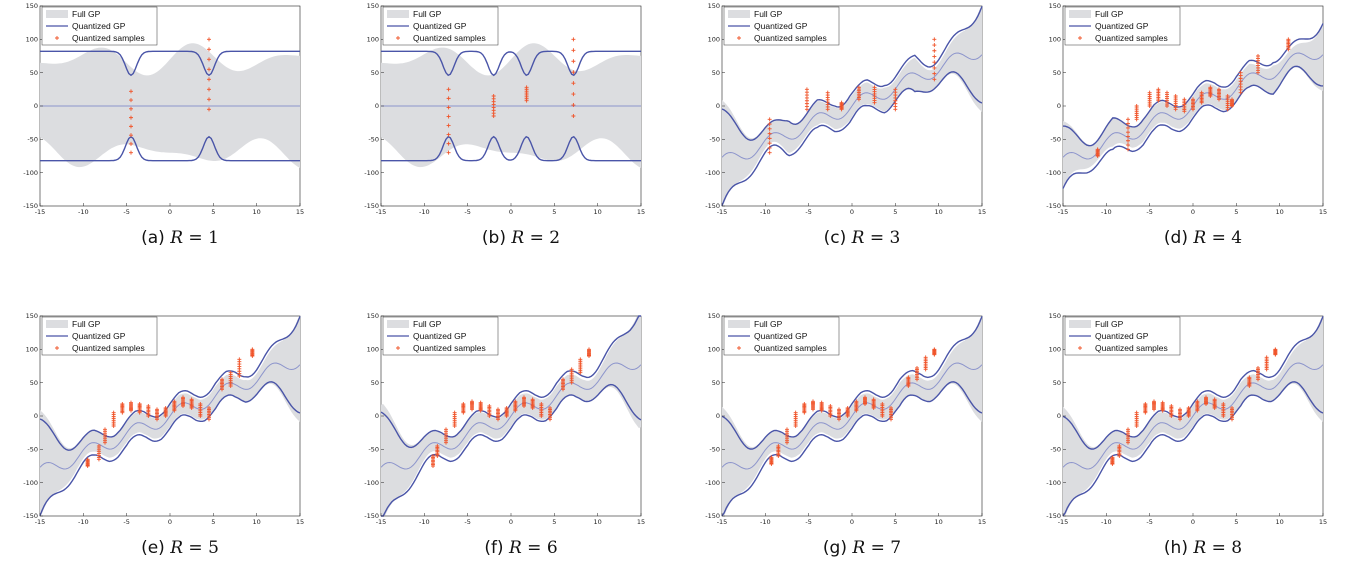 The image size is (1349, 581). Describe the element at coordinates (156, 548) in the screenshot. I see `caption-label: (e)` at that location.